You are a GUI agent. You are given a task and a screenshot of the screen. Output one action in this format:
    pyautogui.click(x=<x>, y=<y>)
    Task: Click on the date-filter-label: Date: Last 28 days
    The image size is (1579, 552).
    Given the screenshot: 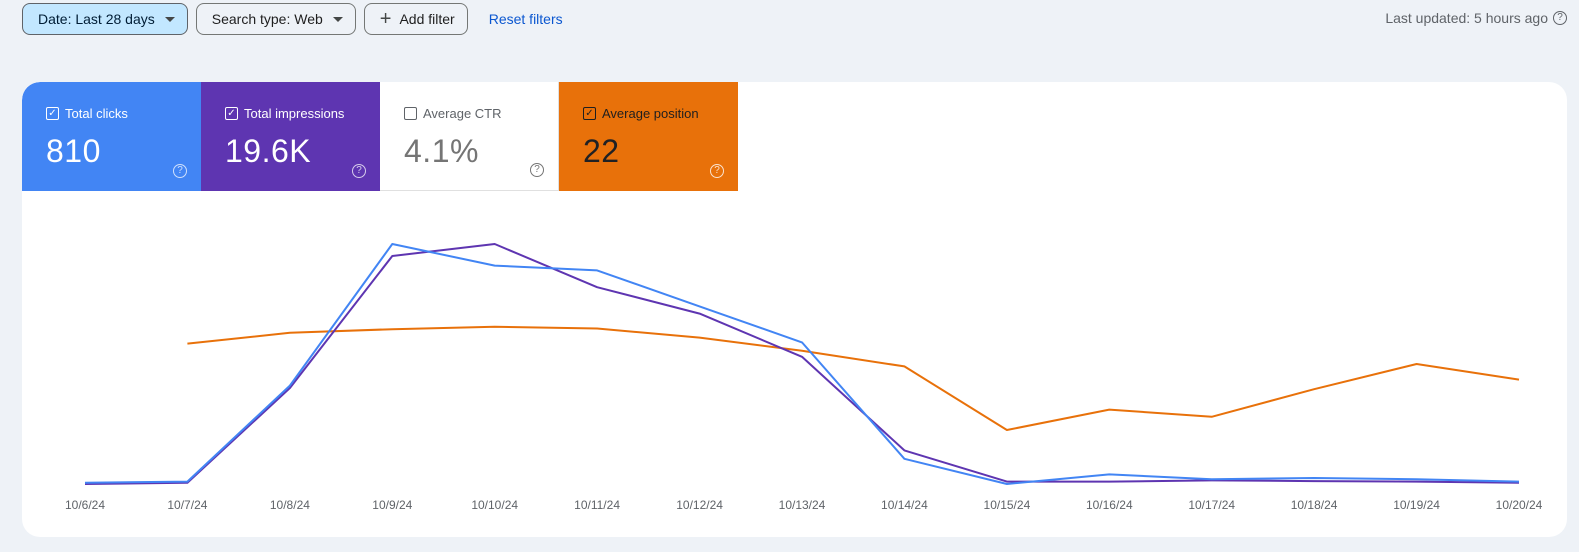 What is the action you would take?
    pyautogui.click(x=96, y=19)
    